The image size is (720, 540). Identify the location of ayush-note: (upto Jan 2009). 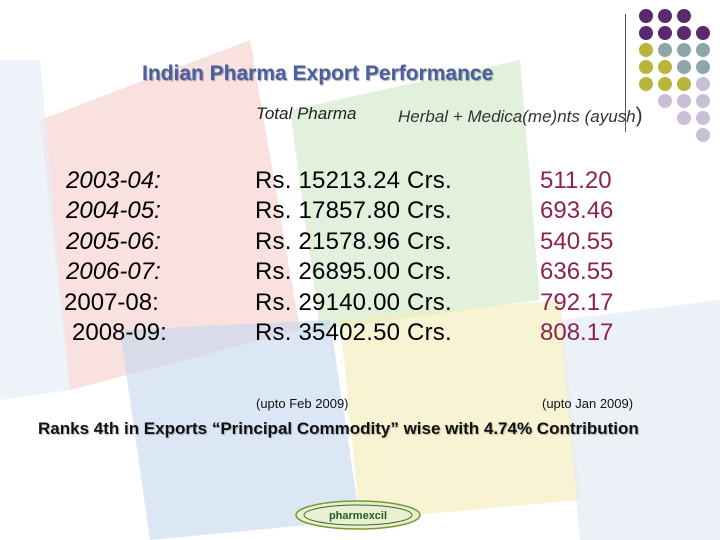
(588, 403).